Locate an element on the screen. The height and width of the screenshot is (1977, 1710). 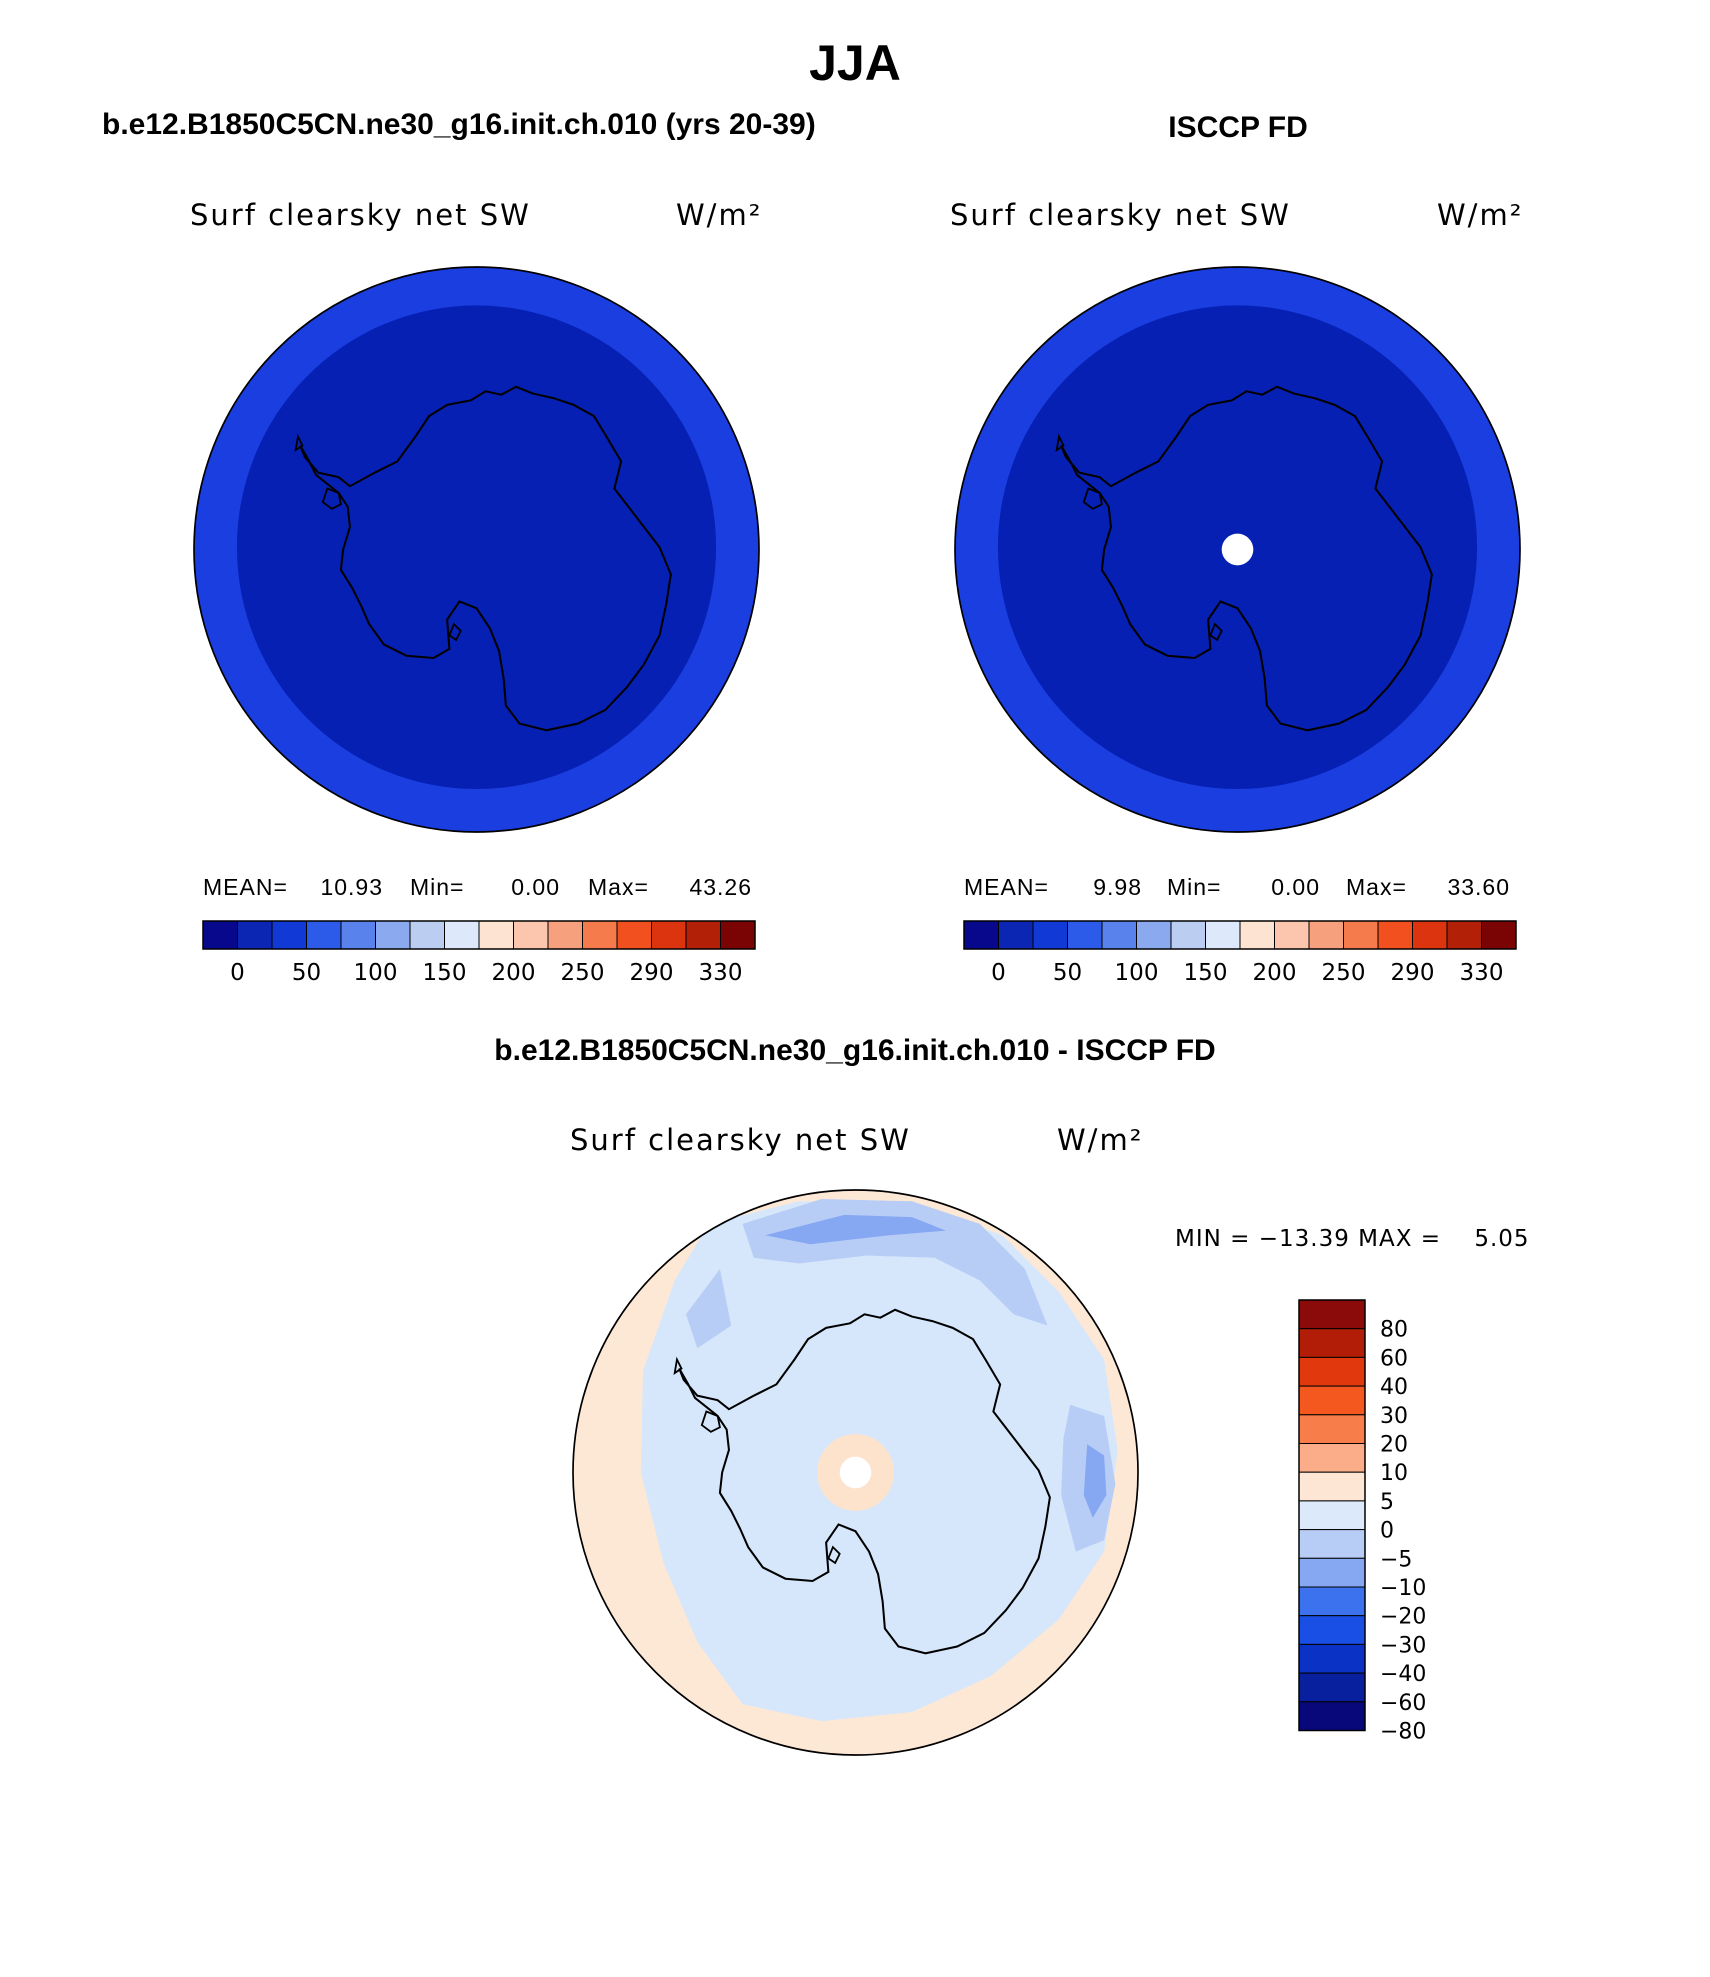
colorbar-tick-label: 60 is located at coordinates (1394, 1358).